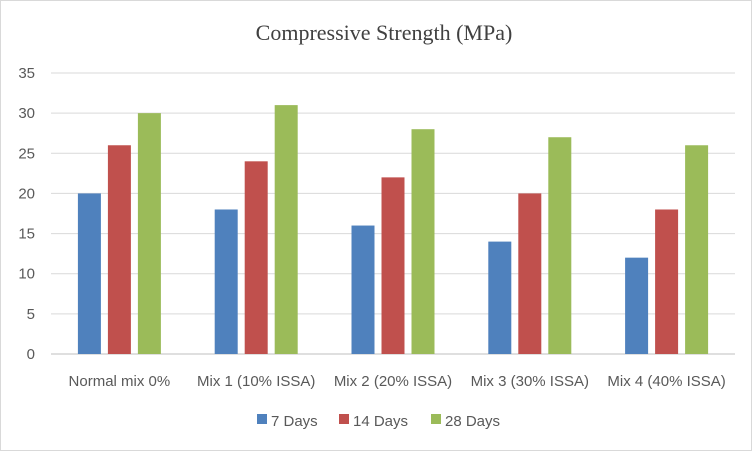 Image resolution: width=752 pixels, height=451 pixels. What do you see at coordinates (26, 113) in the screenshot?
I see `y-tick-label: 30` at bounding box center [26, 113].